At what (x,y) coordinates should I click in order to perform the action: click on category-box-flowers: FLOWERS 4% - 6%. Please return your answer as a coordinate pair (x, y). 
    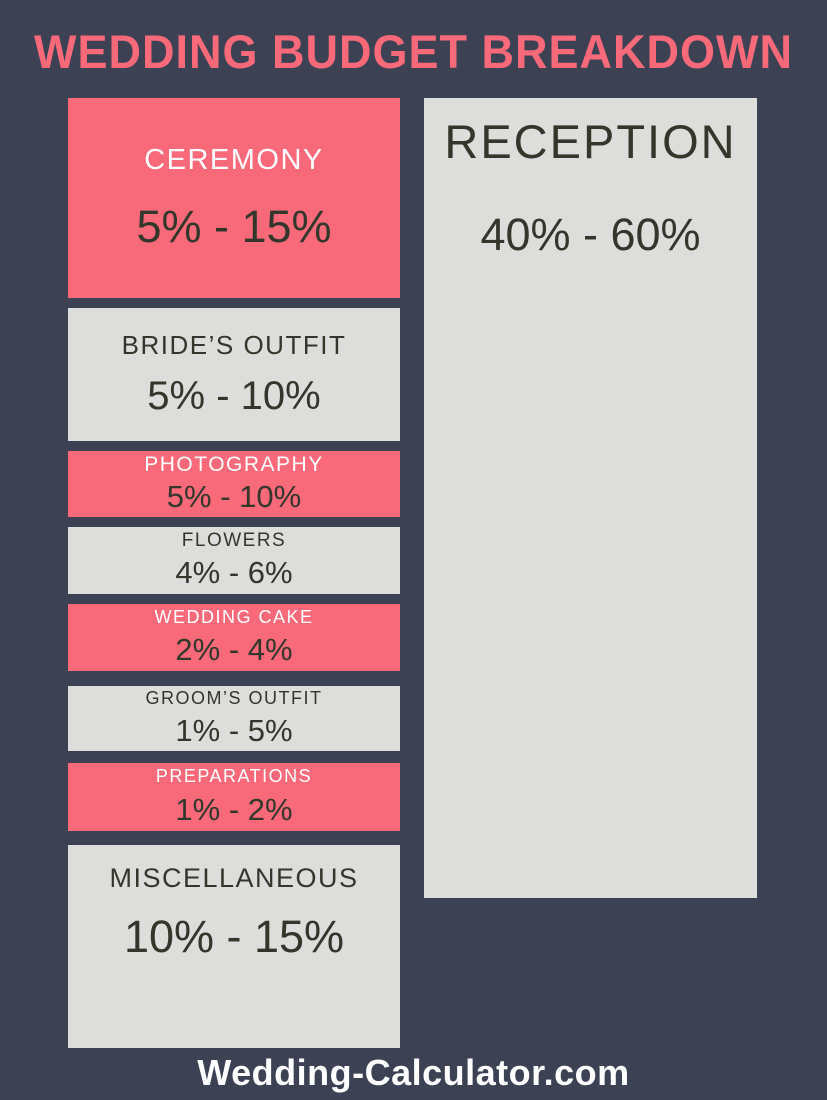
    Looking at the image, I should click on (234, 560).